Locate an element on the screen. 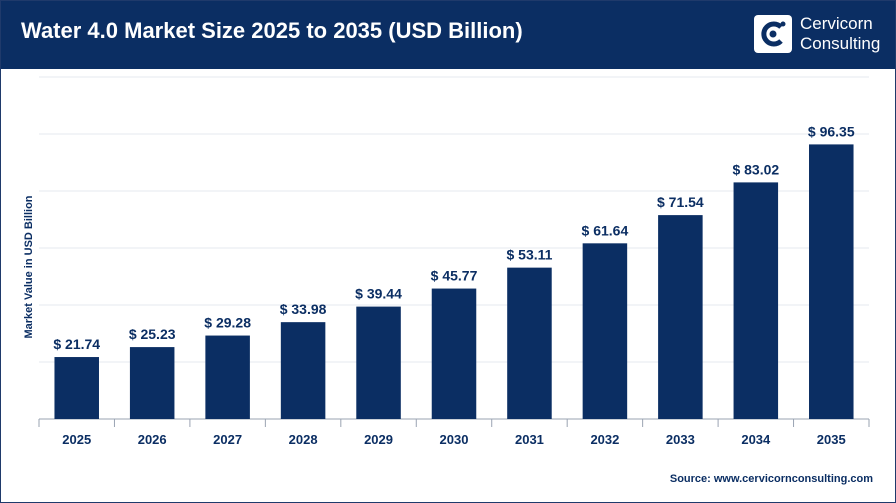  x-tick-label: 2033 is located at coordinates (680, 439).